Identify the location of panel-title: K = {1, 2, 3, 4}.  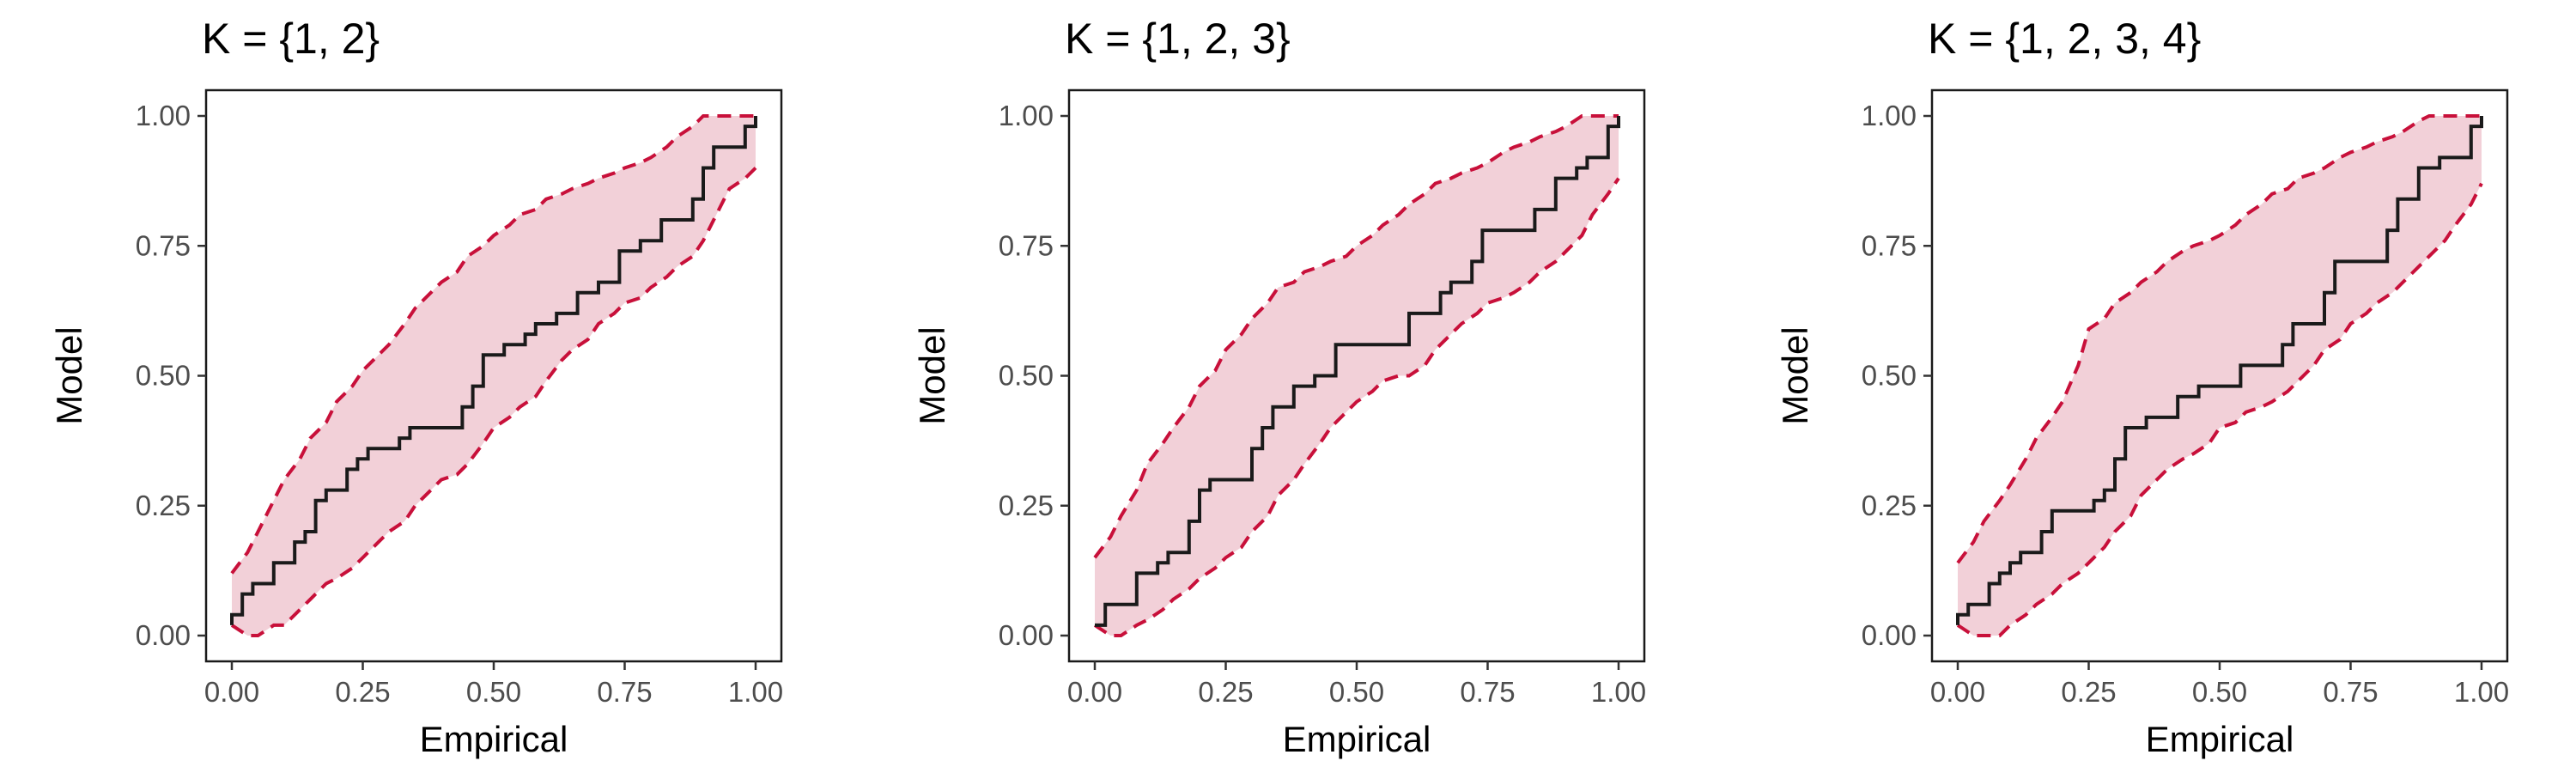
(2064, 39).